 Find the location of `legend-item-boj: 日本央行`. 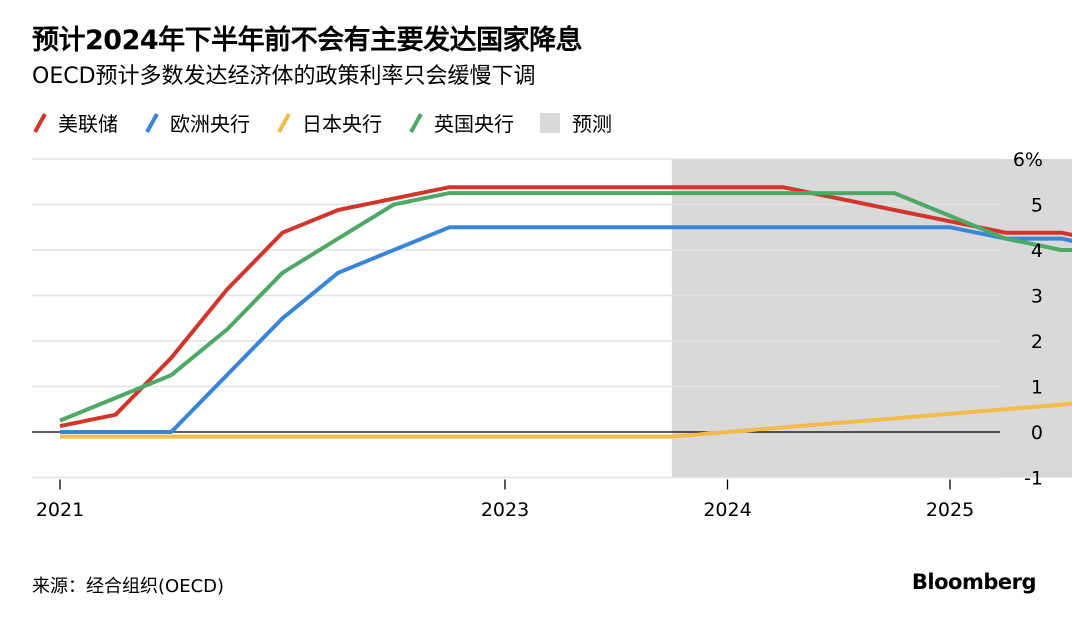

legend-item-boj: 日本央行 is located at coordinates (329, 122).